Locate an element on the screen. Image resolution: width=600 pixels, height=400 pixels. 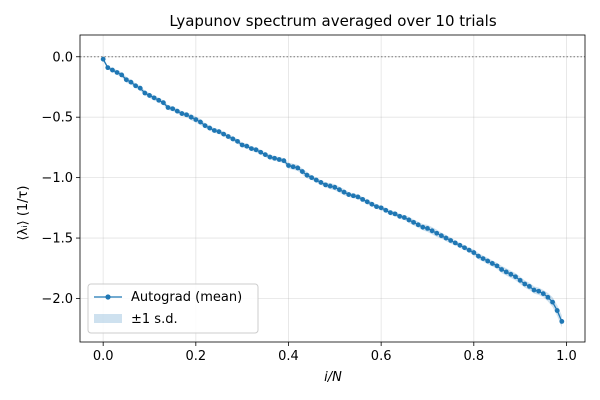
y-tick-label-3: −1.5 is located at coordinates (57, 239).